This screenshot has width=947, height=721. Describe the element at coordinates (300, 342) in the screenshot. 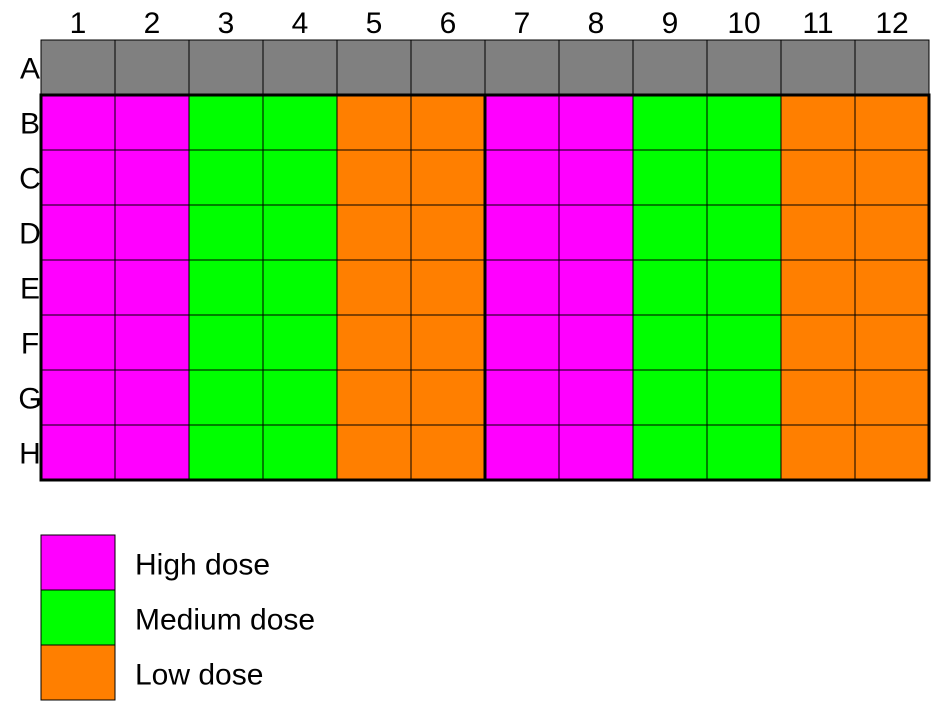

I see `well-F4` at that location.